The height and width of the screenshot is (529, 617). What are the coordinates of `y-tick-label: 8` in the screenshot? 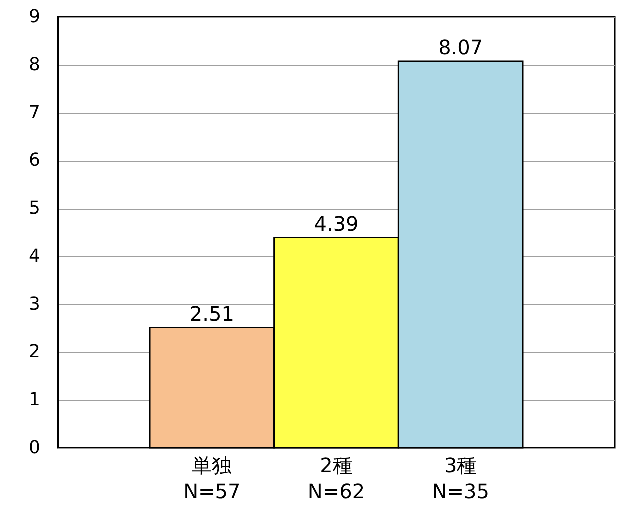 It's located at (34, 65).